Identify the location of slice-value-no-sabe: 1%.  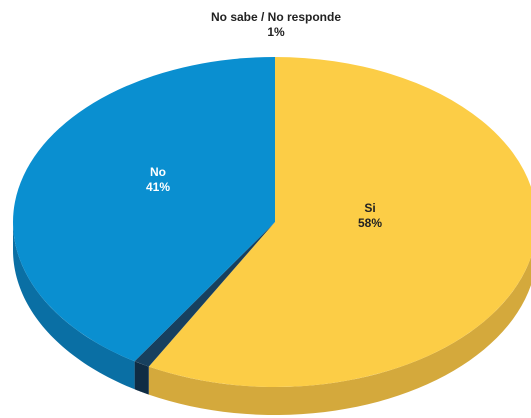
(276, 32).